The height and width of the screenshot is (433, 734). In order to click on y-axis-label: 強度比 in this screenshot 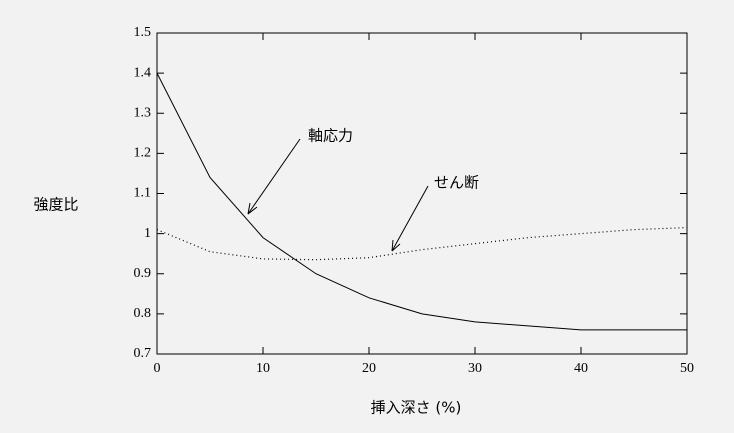, I will do `click(55, 205)`.